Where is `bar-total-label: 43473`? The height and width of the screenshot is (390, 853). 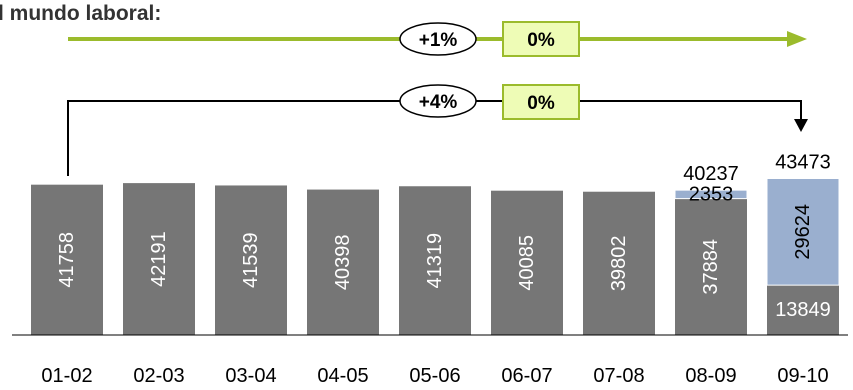 bar-total-label: 43473 is located at coordinates (803, 162).